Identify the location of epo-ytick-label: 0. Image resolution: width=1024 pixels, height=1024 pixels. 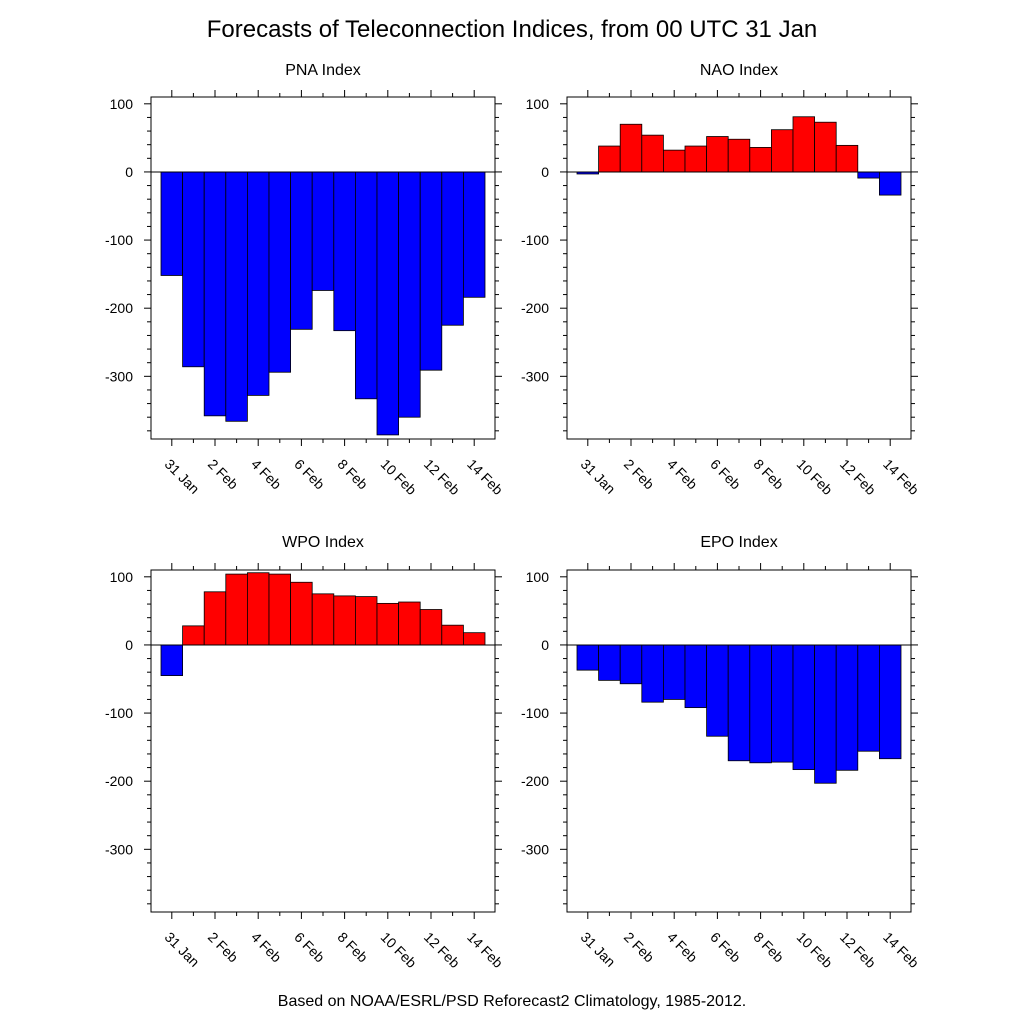
(545, 645).